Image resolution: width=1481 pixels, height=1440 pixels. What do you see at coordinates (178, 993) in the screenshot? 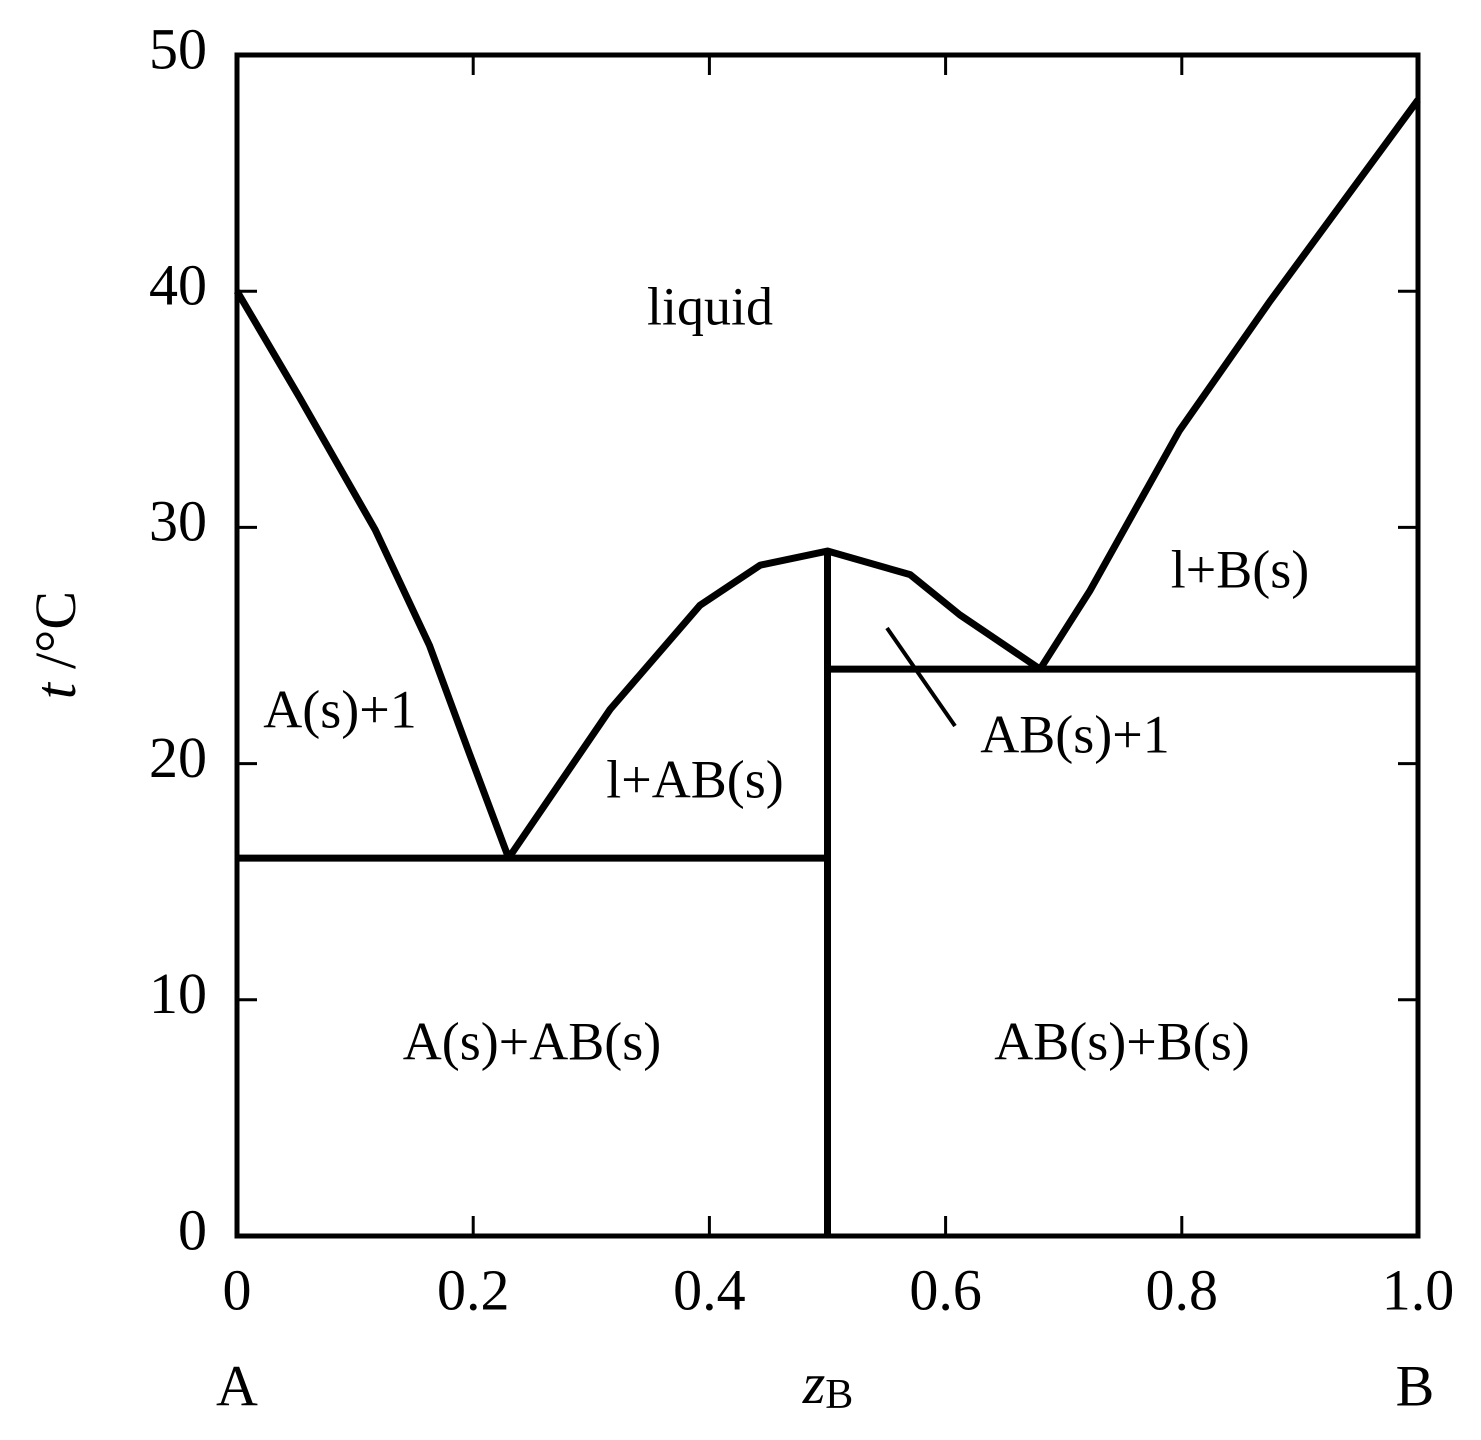
I see `y-tick-label: 10` at bounding box center [178, 993].